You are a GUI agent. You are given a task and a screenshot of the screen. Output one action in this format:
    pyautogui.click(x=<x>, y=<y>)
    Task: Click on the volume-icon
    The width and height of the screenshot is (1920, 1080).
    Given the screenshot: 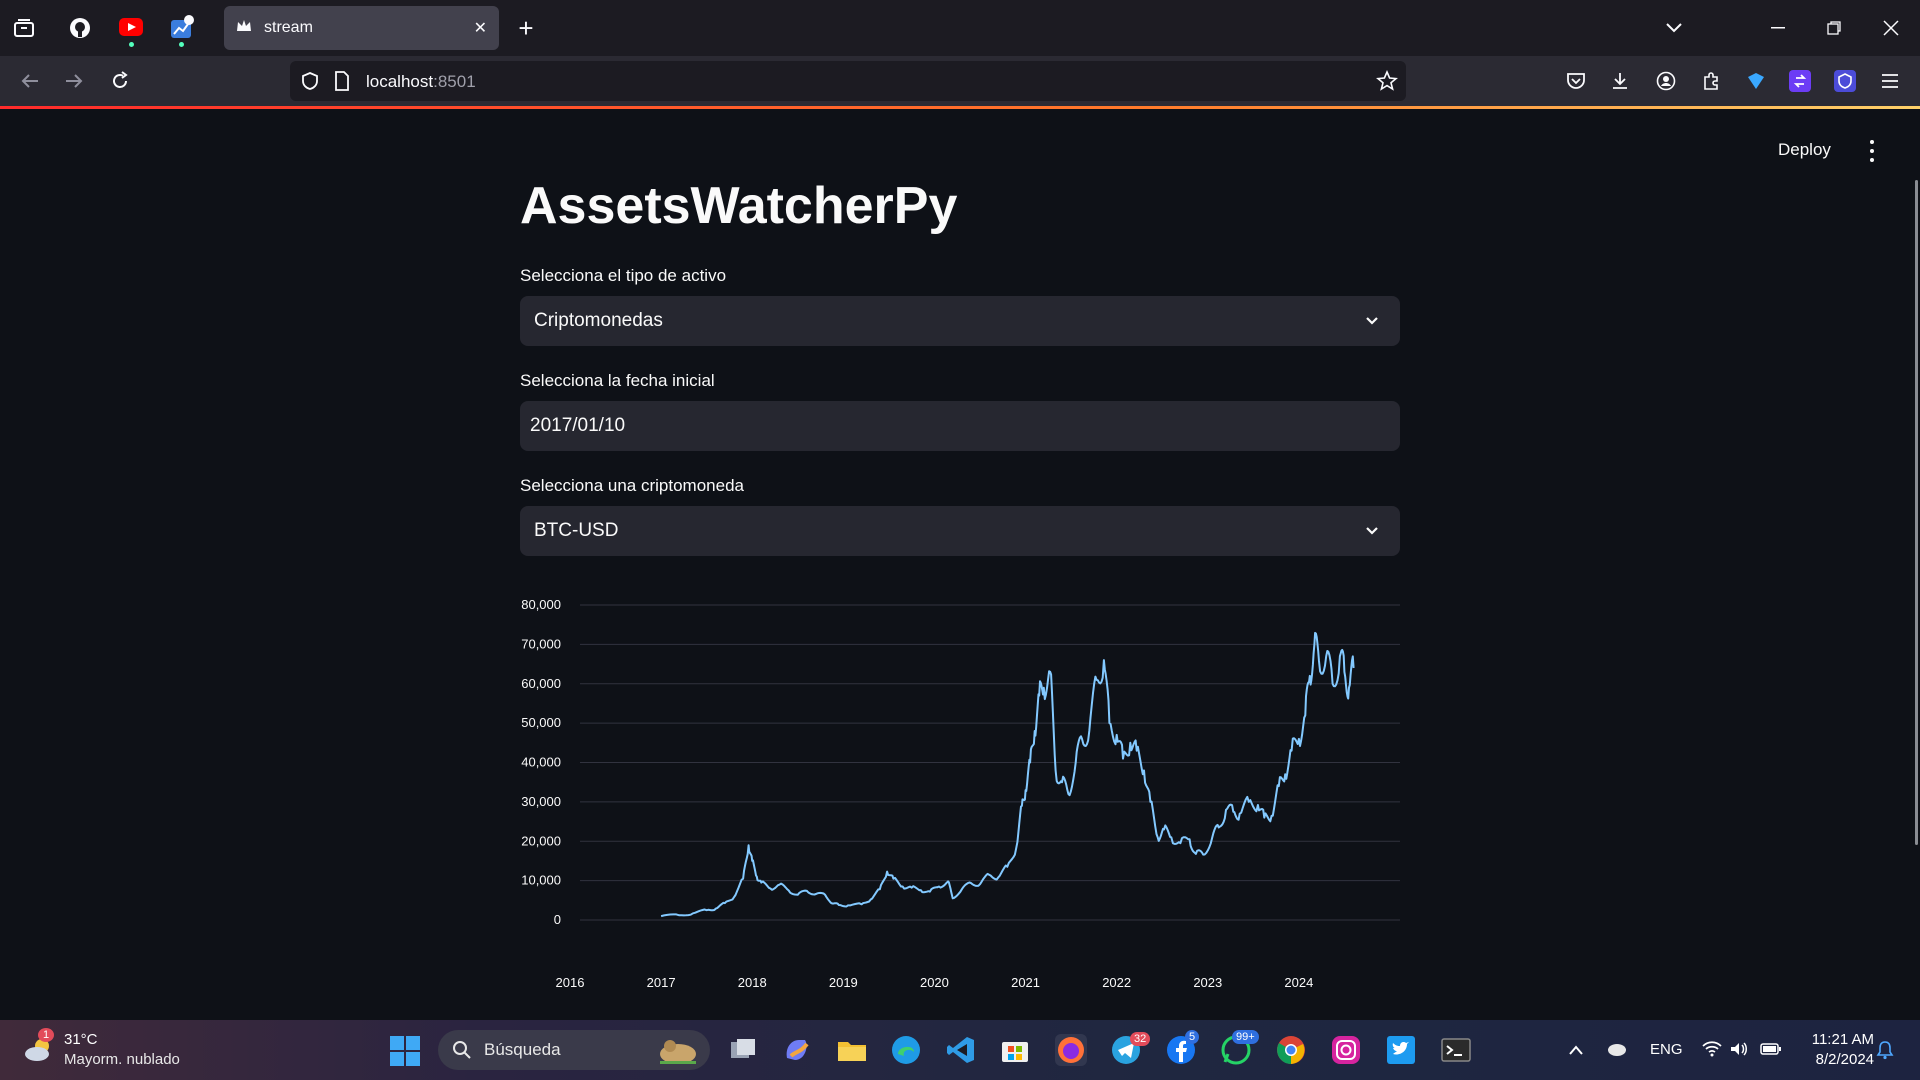 What is the action you would take?
    pyautogui.click(x=1739, y=1051)
    